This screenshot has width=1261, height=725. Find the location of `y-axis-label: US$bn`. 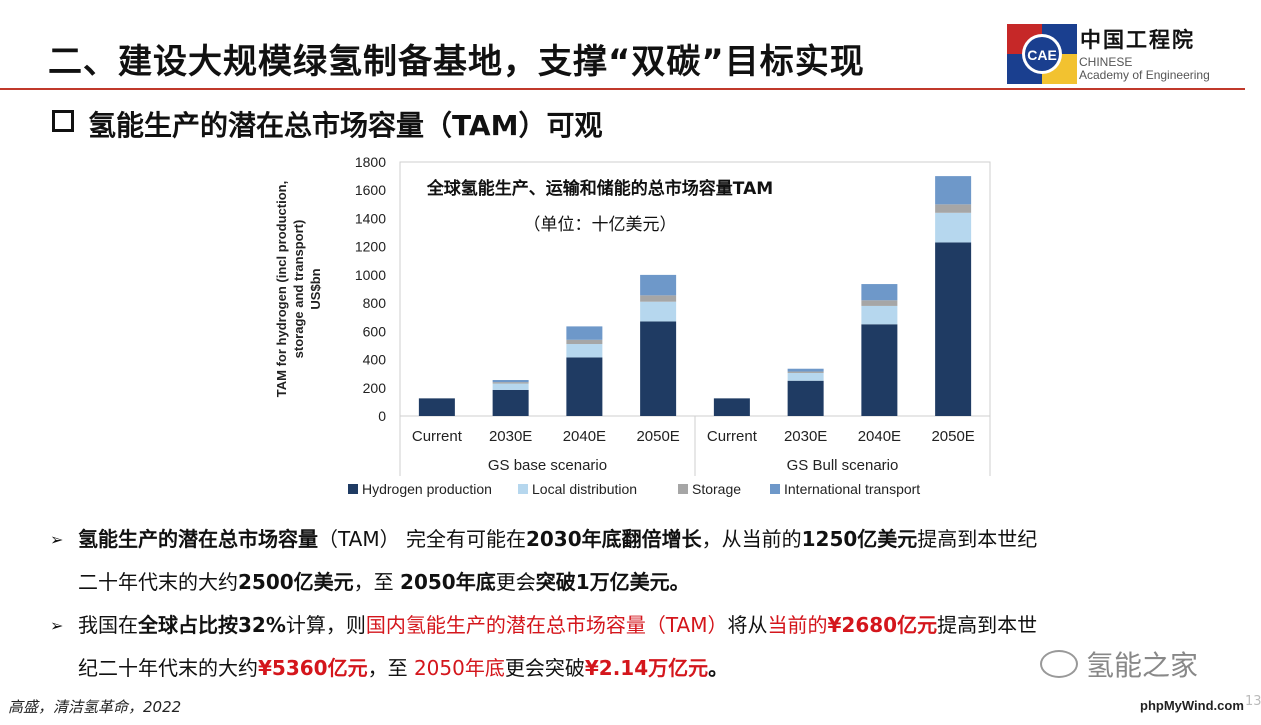

y-axis-label: US$bn is located at coordinates (315, 288).